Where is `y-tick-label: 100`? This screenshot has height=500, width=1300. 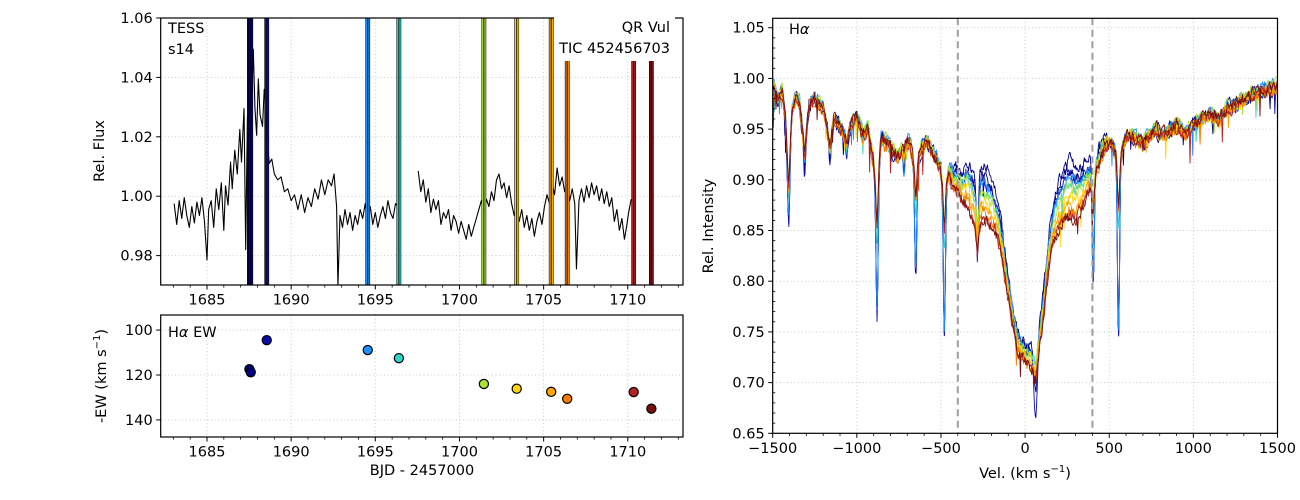
y-tick-label: 100 is located at coordinates (139, 331).